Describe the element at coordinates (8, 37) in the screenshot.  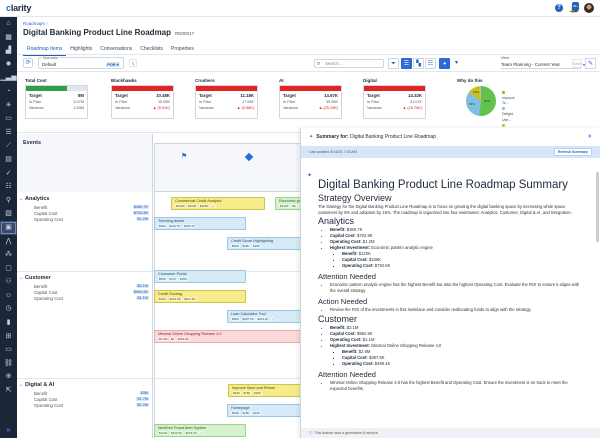
I see `dashboard-icon: ▦` at that location.